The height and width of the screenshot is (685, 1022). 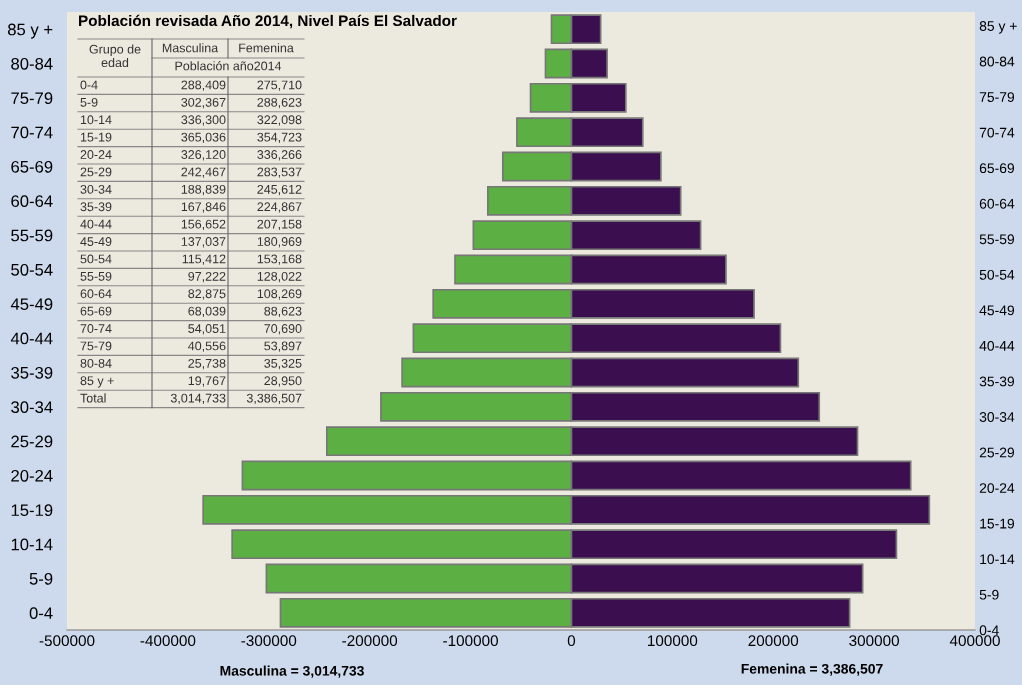 I want to click on y-tick-label: 60-64, so click(x=997, y=203).